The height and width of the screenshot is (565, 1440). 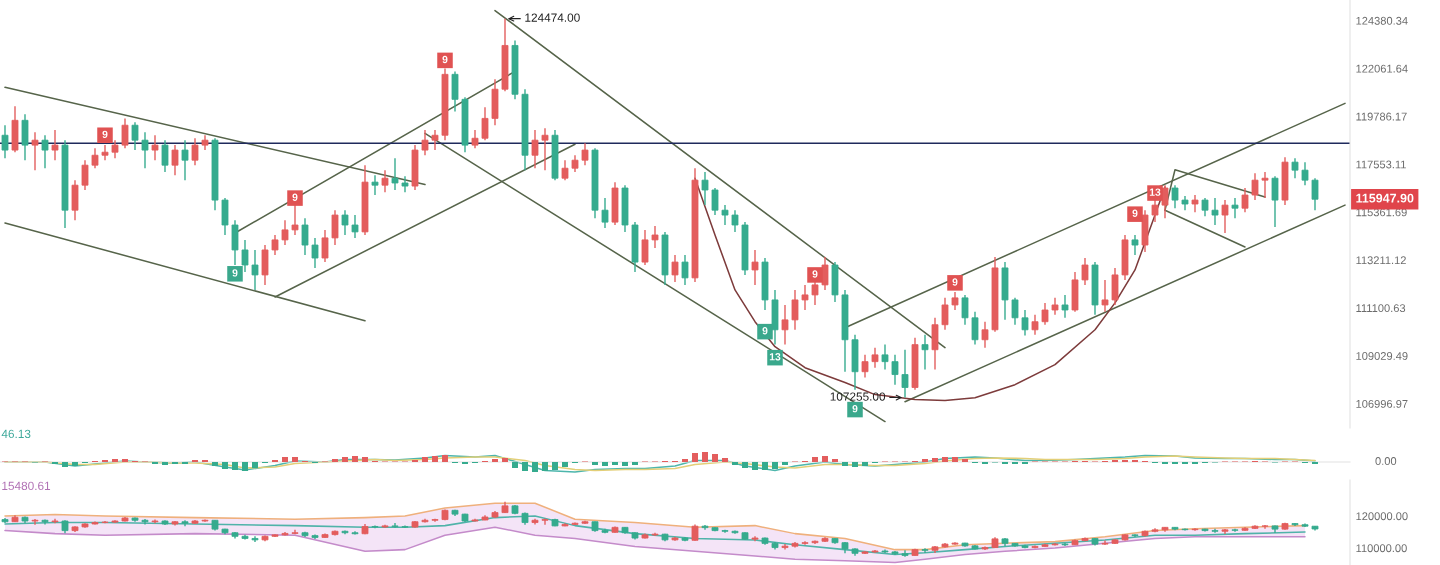 I want to click on y-tick-label: 124380.34, so click(x=1382, y=20).